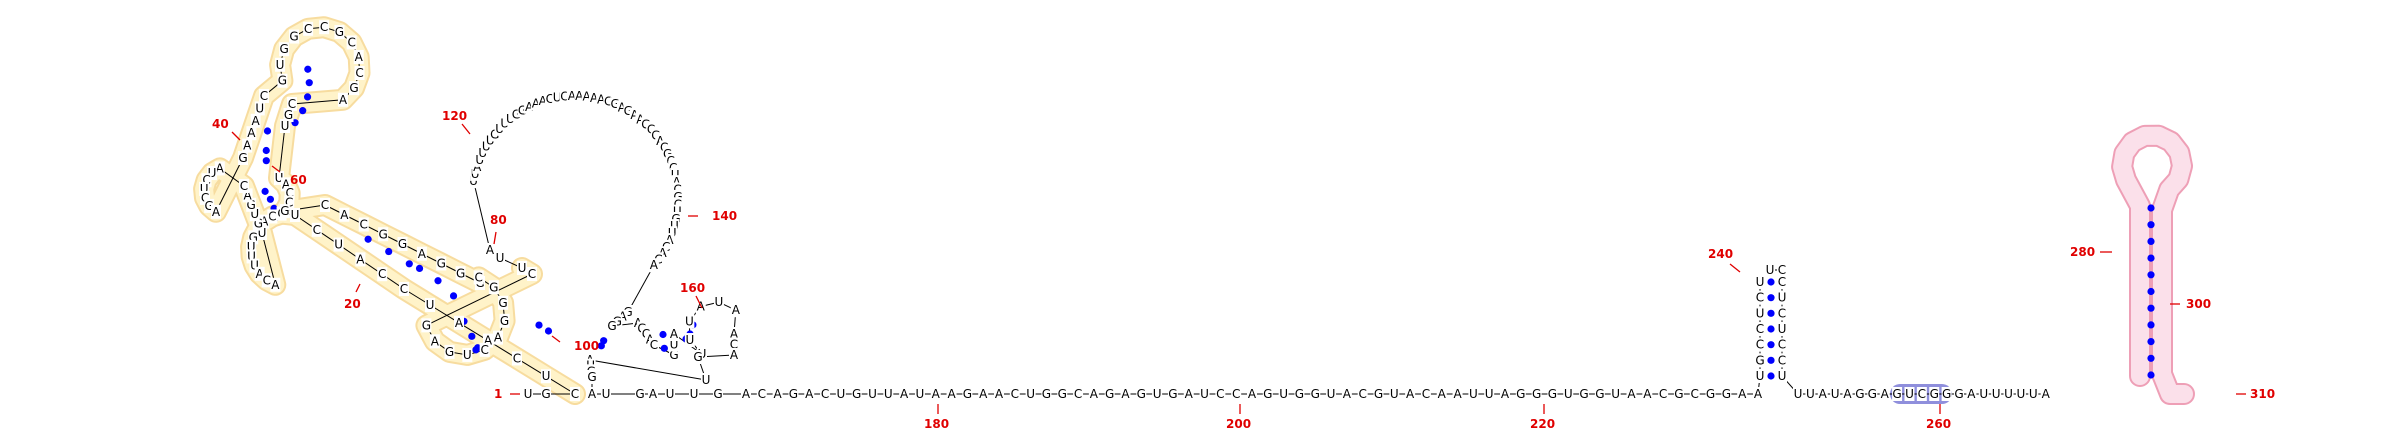  I want to click on nucleotide-244: C, so click(1760, 298).